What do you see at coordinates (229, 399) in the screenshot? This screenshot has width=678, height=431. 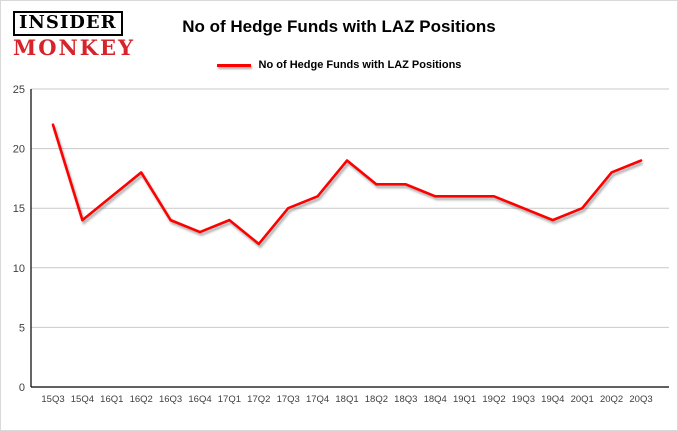 I see `x-axis-label: 17Q1` at bounding box center [229, 399].